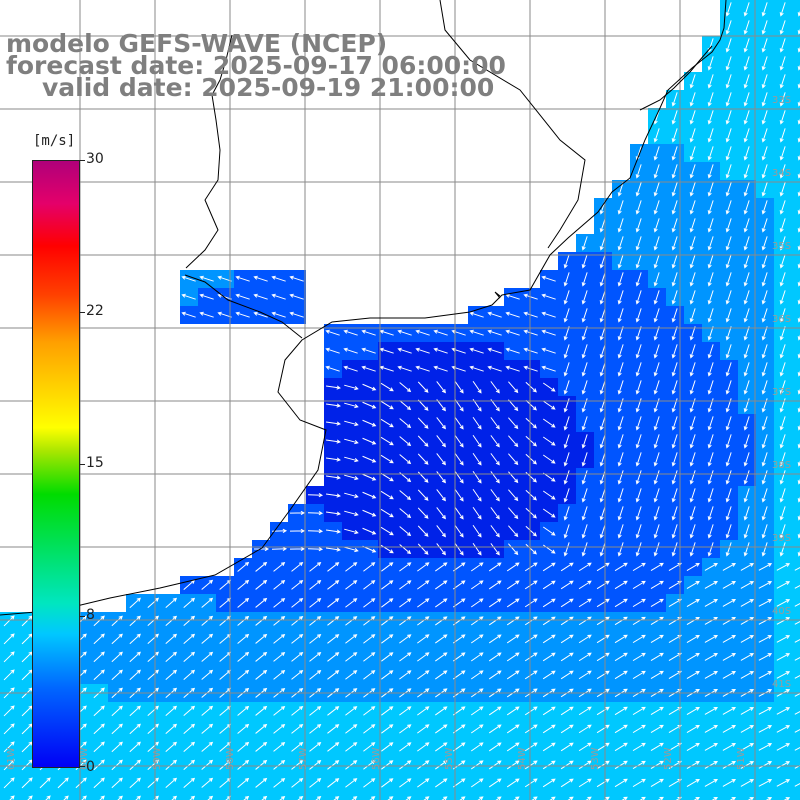 This screenshot has width=800, height=800. What do you see at coordinates (82, 464) in the screenshot?
I see `colorbar-tickmark` at bounding box center [82, 464].